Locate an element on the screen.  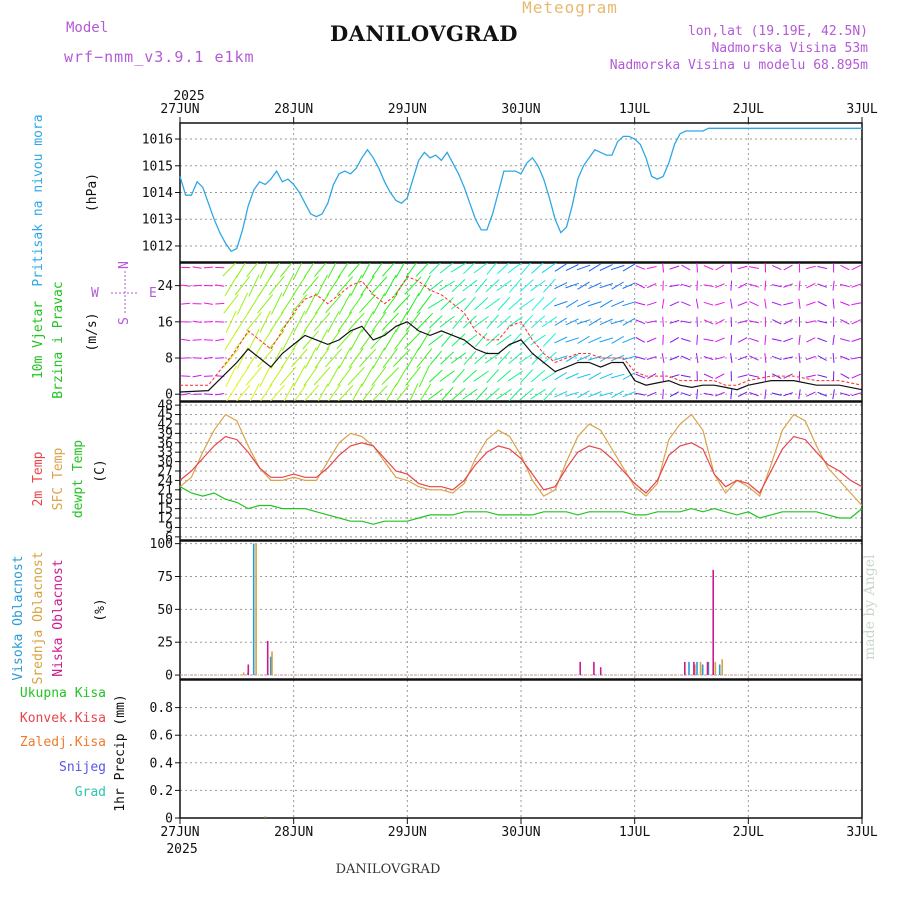
compass-west: W is located at coordinates (95, 293).